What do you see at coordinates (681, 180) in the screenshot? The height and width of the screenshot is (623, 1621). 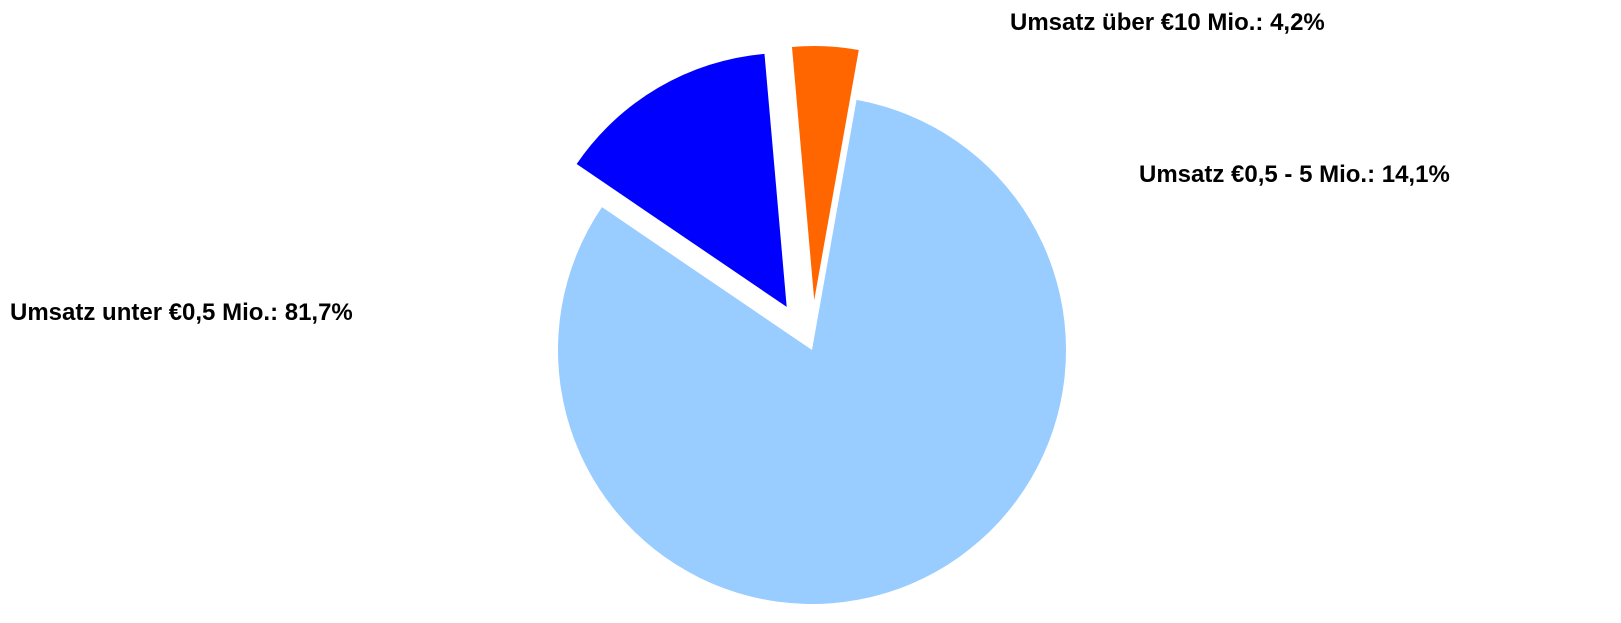 I see `pie-slice-0-5-bis-5-mio` at bounding box center [681, 180].